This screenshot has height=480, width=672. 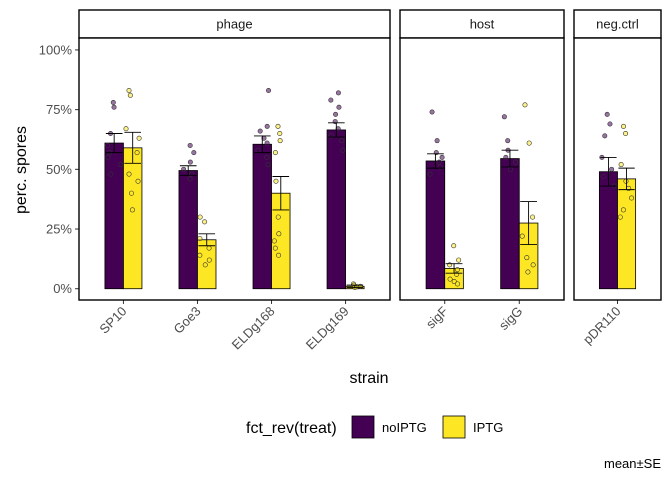 What do you see at coordinates (186, 320) in the screenshot?
I see `x-tick-label: Goe3` at bounding box center [186, 320].